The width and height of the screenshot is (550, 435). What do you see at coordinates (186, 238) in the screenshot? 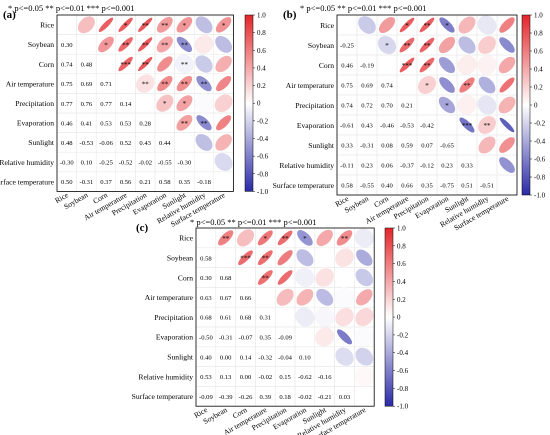
I see `row-label: Rice` at bounding box center [186, 238].